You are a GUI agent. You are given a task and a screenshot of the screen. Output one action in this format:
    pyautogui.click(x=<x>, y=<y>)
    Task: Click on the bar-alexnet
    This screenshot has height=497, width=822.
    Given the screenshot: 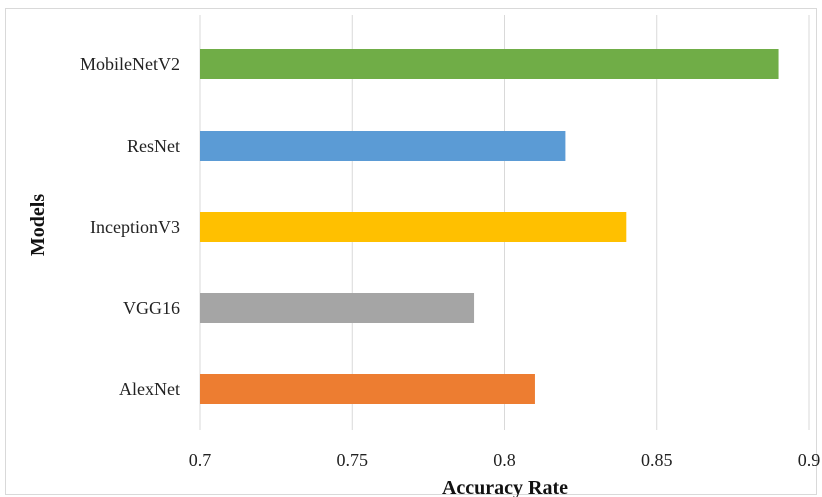 What is the action you would take?
    pyautogui.click(x=367, y=389)
    